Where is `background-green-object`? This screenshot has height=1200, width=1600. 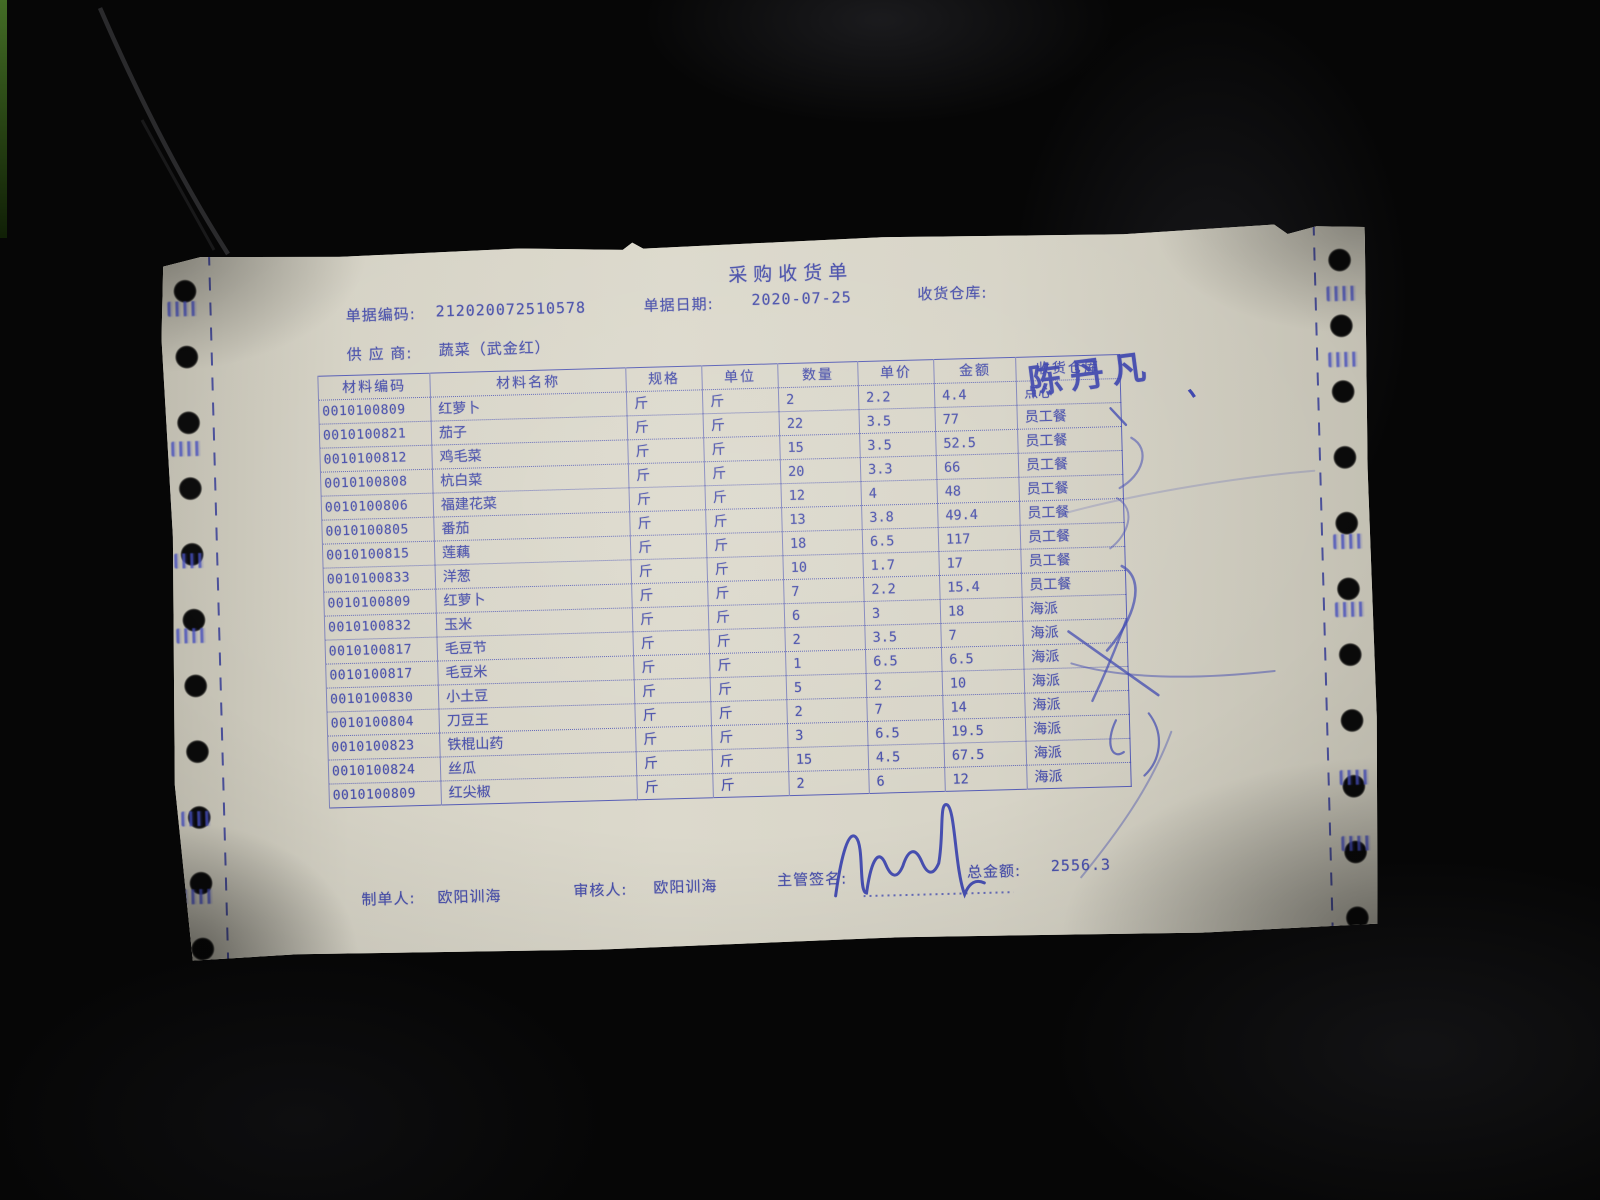 background-green-object is located at coordinates (3, 119).